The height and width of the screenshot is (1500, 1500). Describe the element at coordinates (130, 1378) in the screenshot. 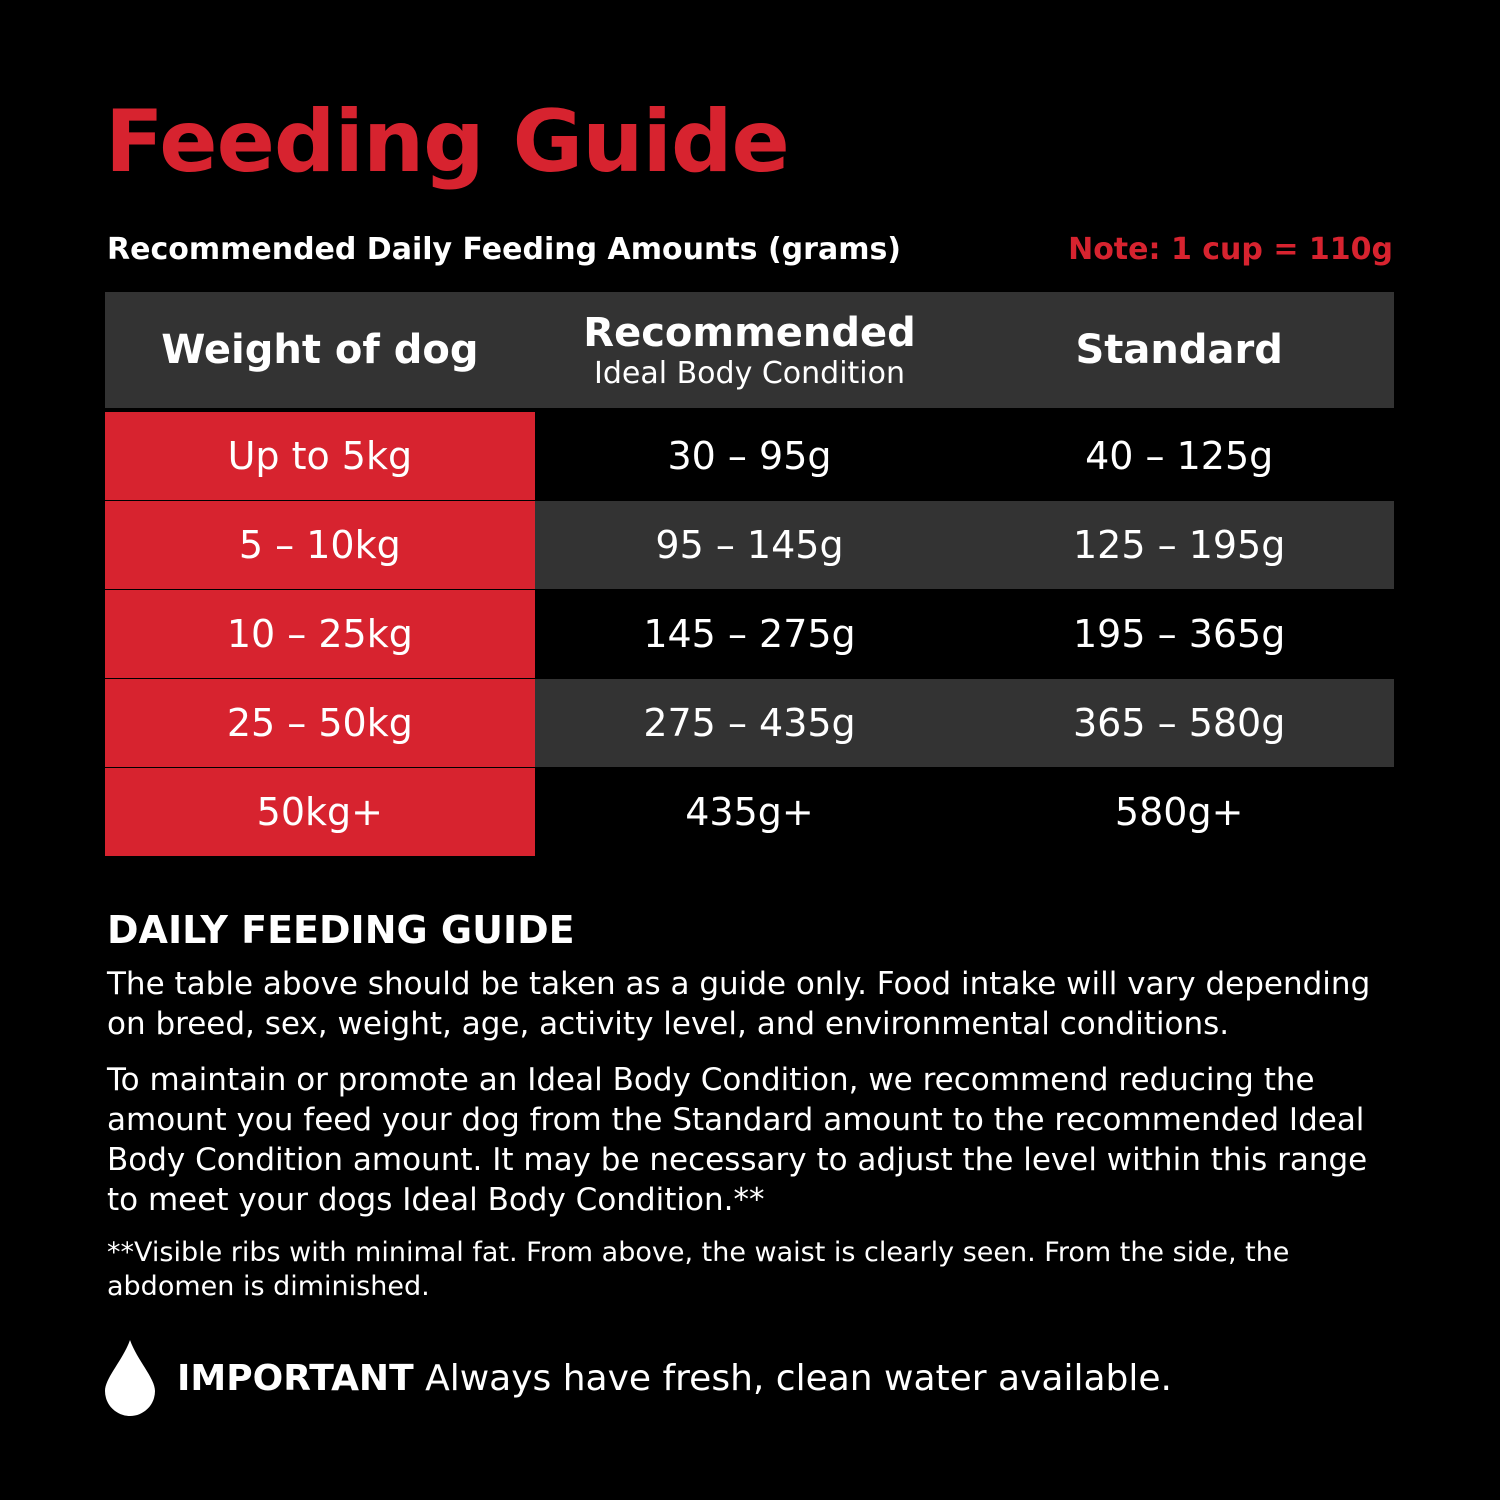

I see `water-drop-icon` at that location.